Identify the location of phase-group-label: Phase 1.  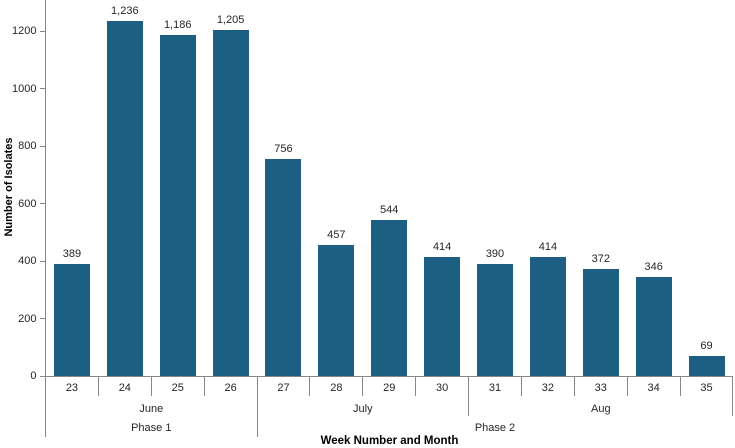
(151, 428).